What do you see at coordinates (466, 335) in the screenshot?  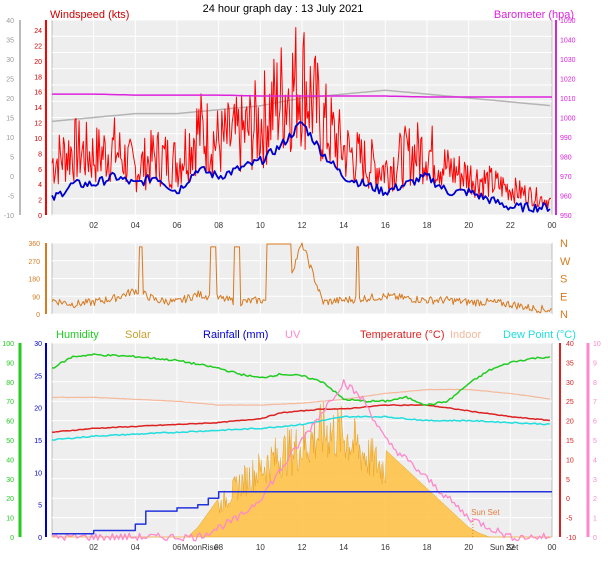 I see `env-legend-item: Indoor` at bounding box center [466, 335].